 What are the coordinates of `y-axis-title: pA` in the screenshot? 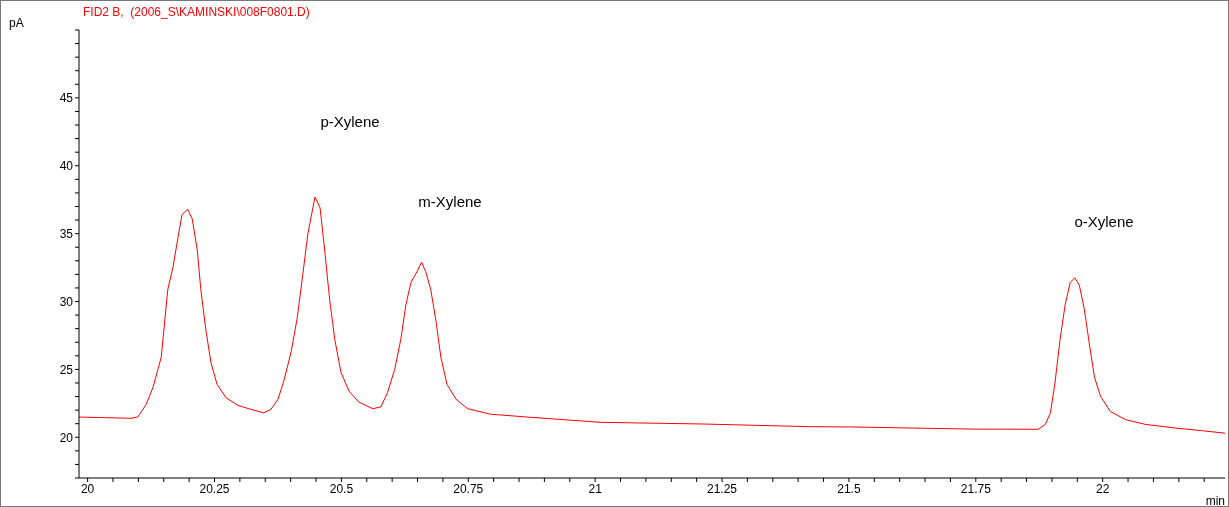 It's located at (16, 22).